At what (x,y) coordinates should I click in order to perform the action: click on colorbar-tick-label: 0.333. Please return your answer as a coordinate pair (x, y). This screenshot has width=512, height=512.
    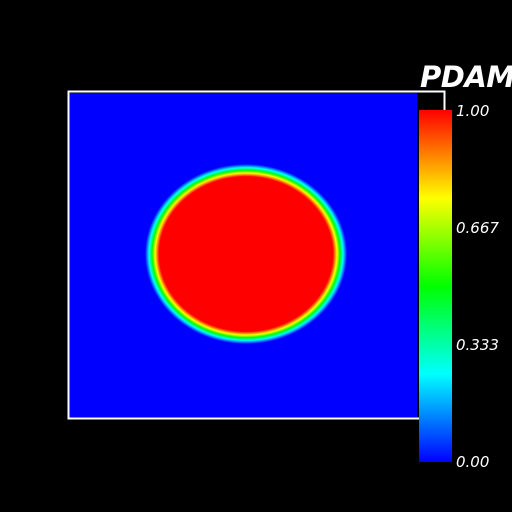
    Looking at the image, I should click on (477, 345).